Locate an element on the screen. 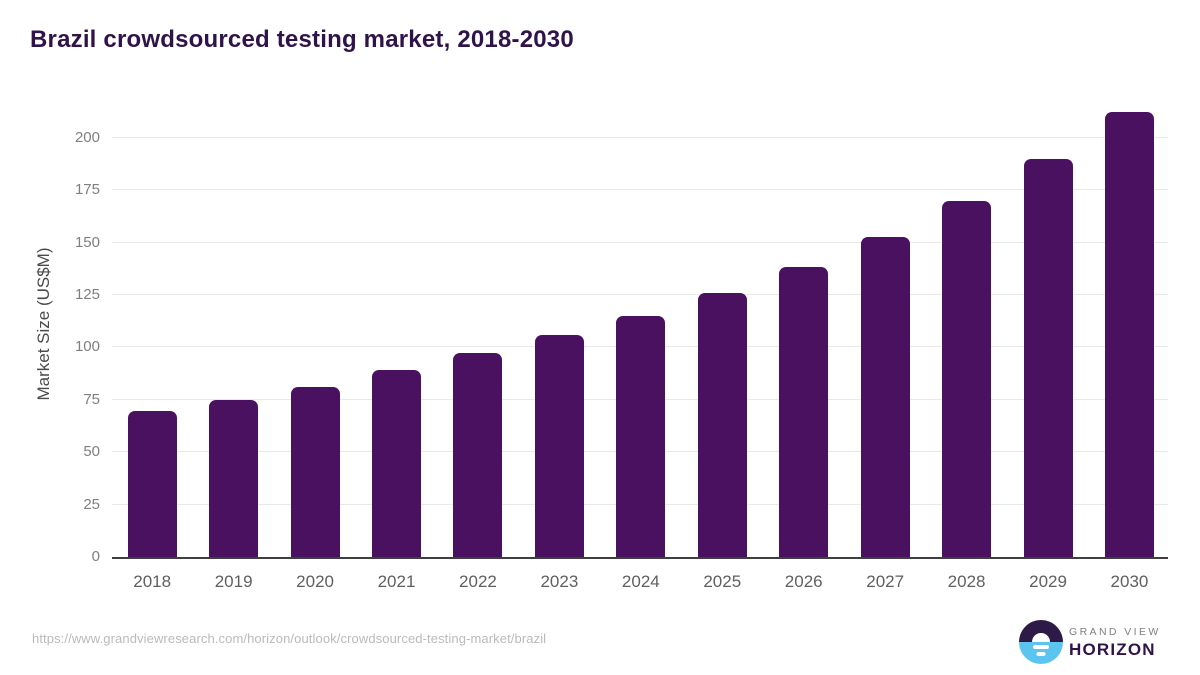 Image resolution: width=1200 pixels, height=675 pixels. x-tick-2020: 2020 is located at coordinates (315, 581).